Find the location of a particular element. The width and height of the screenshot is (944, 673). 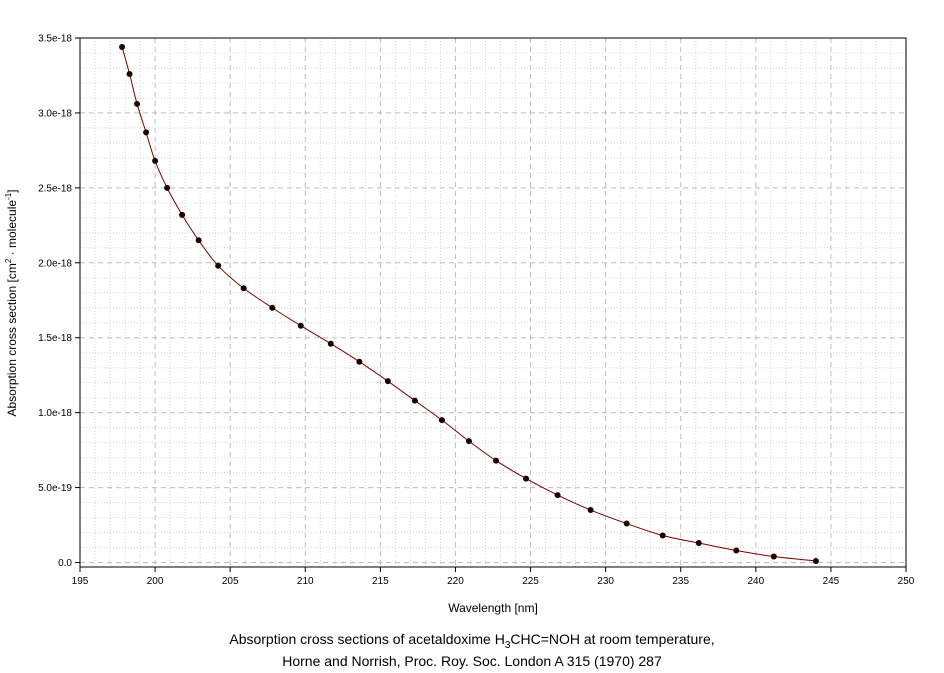

y-tick-label: 0.0 is located at coordinates (65, 563).